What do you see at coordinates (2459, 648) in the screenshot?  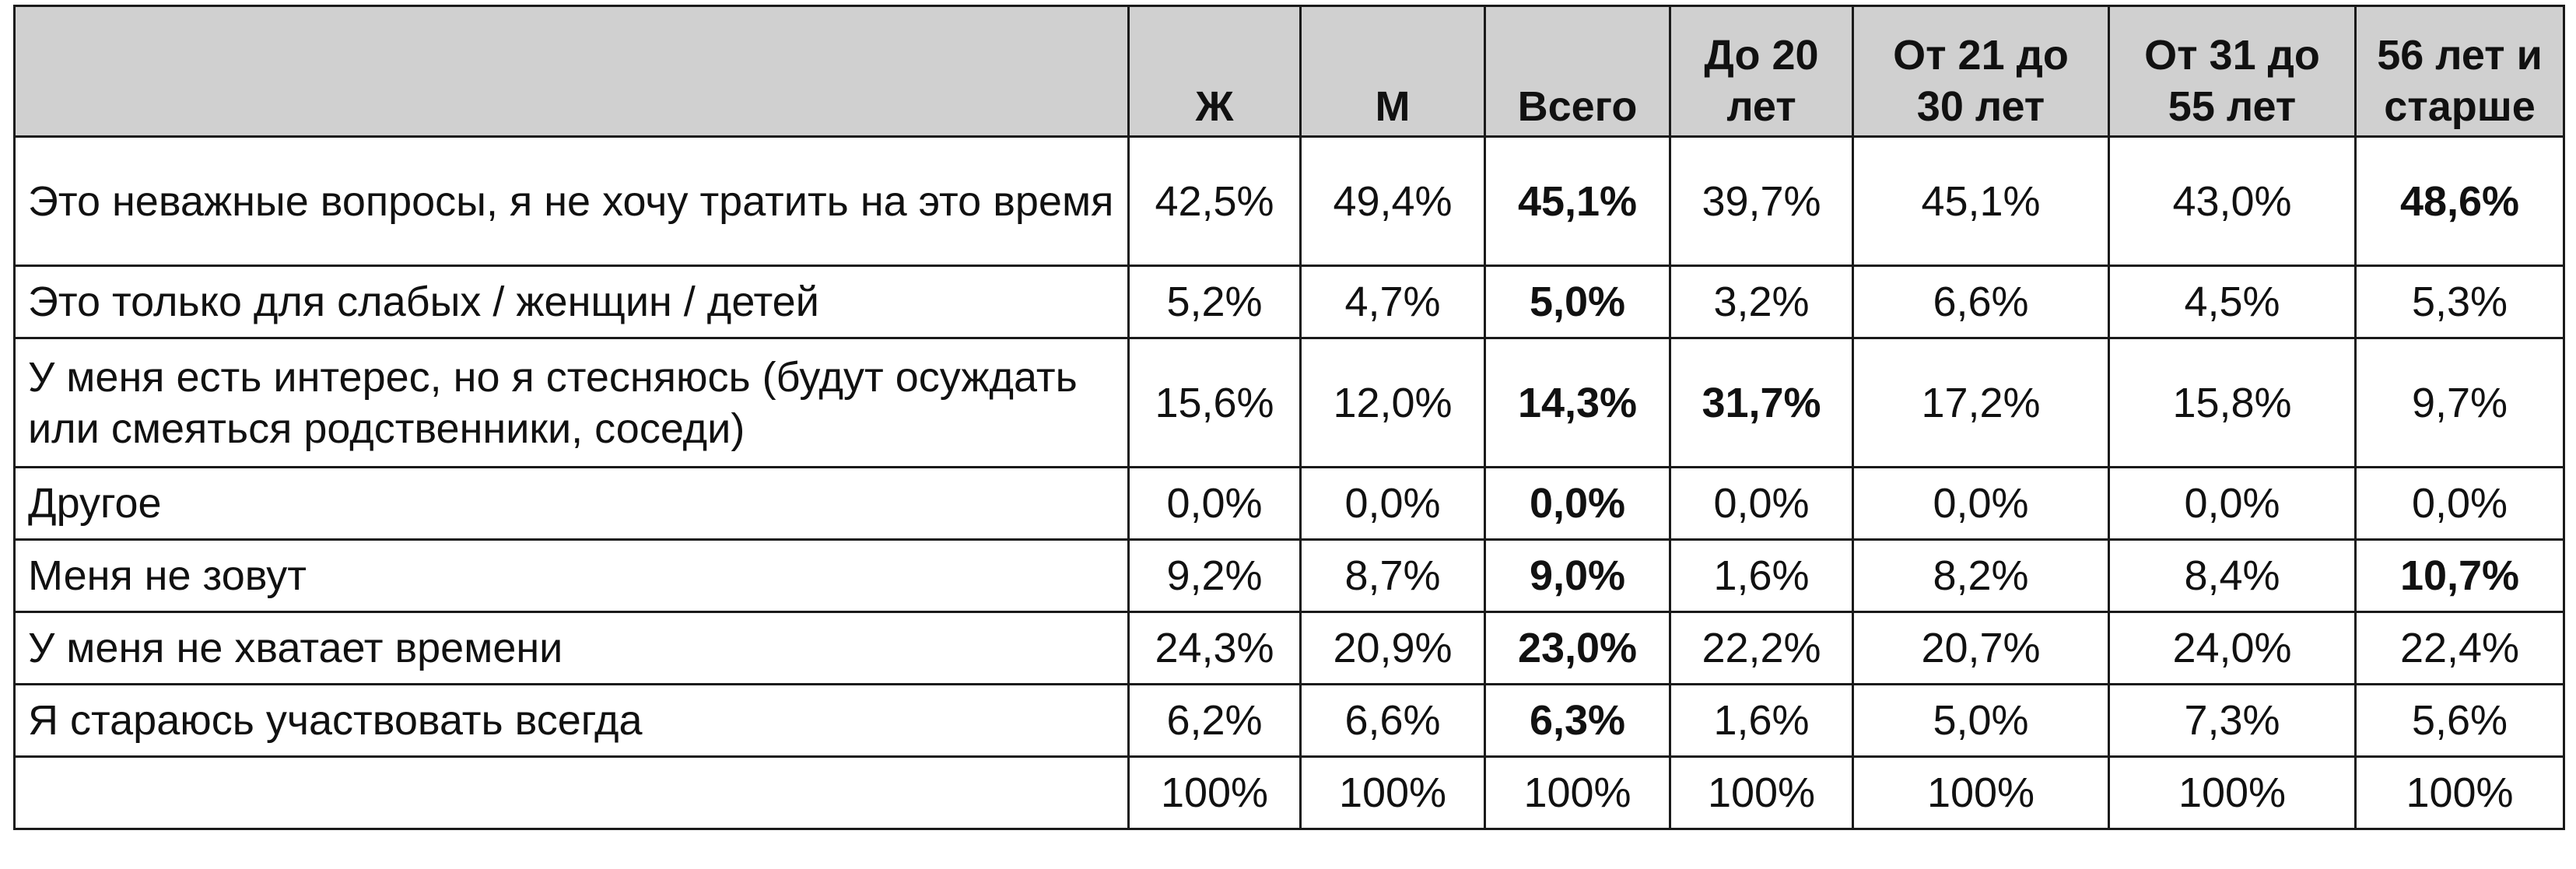 I see `value-cell: 22,4%` at bounding box center [2459, 648].